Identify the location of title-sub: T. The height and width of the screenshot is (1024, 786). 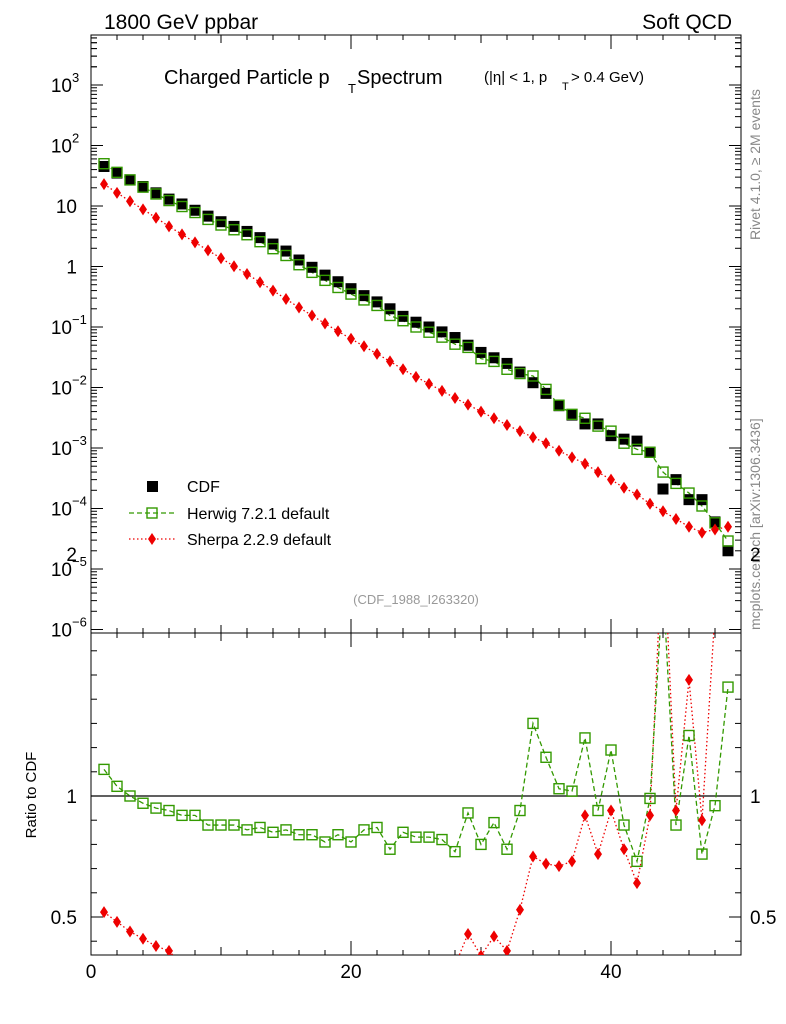
(352, 88).